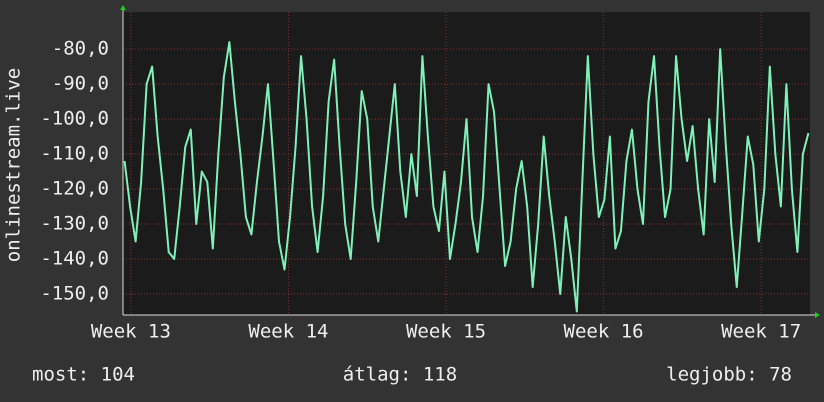  What do you see at coordinates (74, 259) in the screenshot?
I see `y-tick-label: -140,0` at bounding box center [74, 259].